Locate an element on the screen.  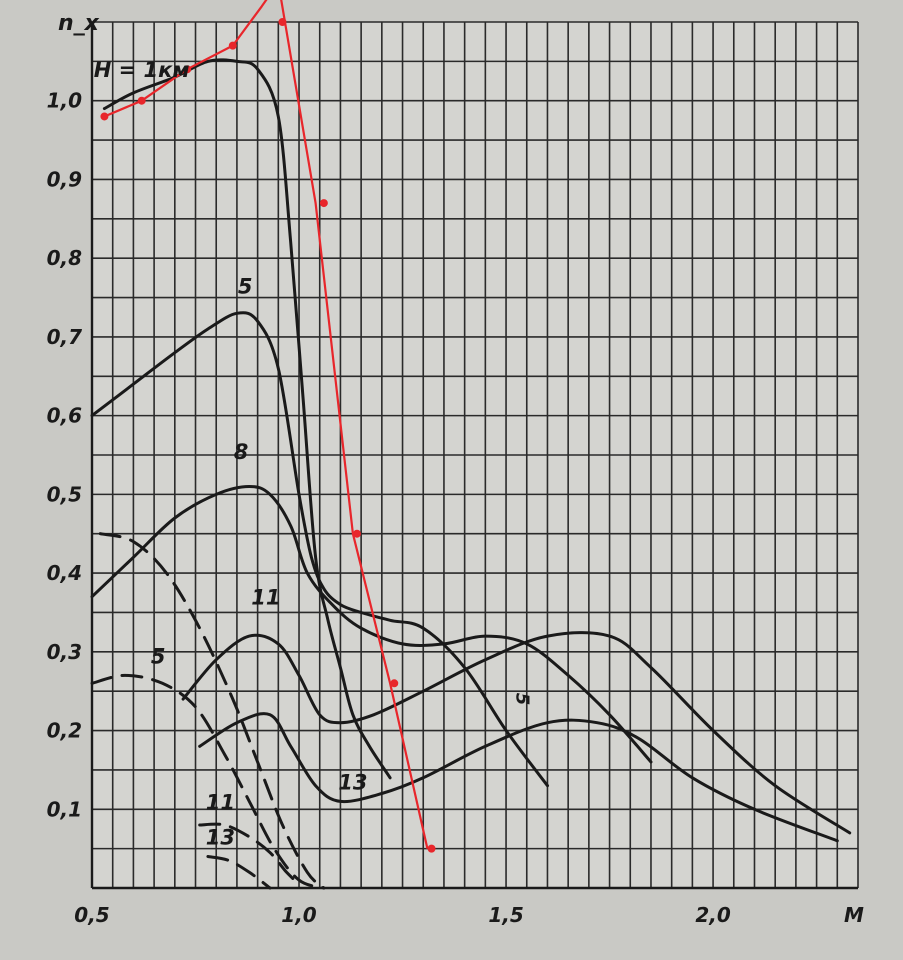
curve-label: 8 is located at coordinates (241, 452).